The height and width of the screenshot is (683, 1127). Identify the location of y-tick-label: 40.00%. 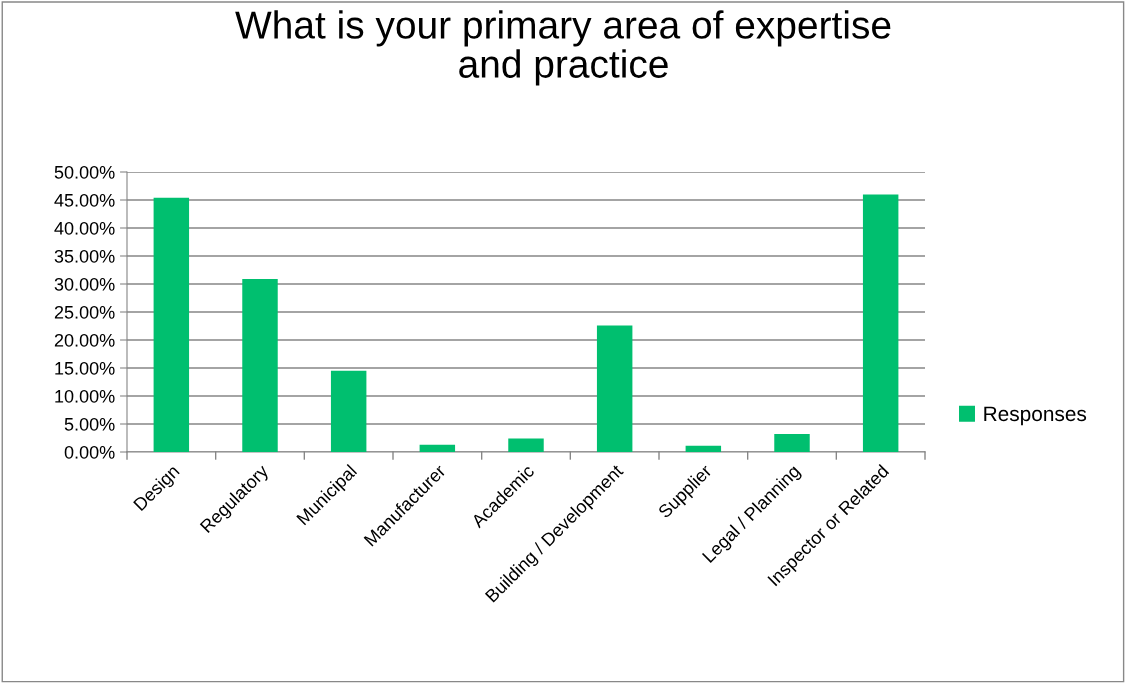
(84, 228).